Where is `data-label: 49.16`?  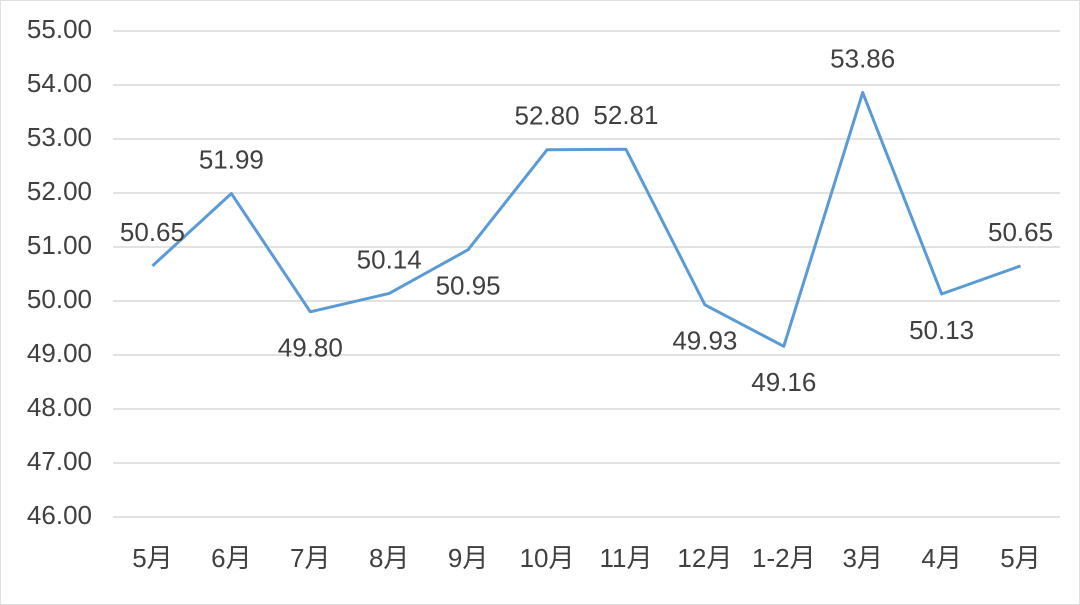 data-label: 49.16 is located at coordinates (783, 382).